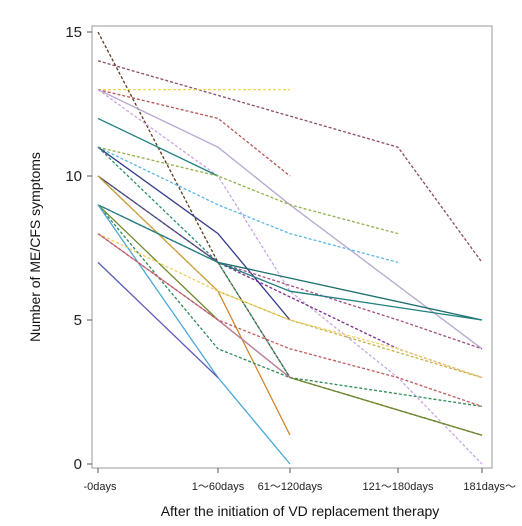  Describe the element at coordinates (73, 176) in the screenshot. I see `y-tick-label: 10` at that location.